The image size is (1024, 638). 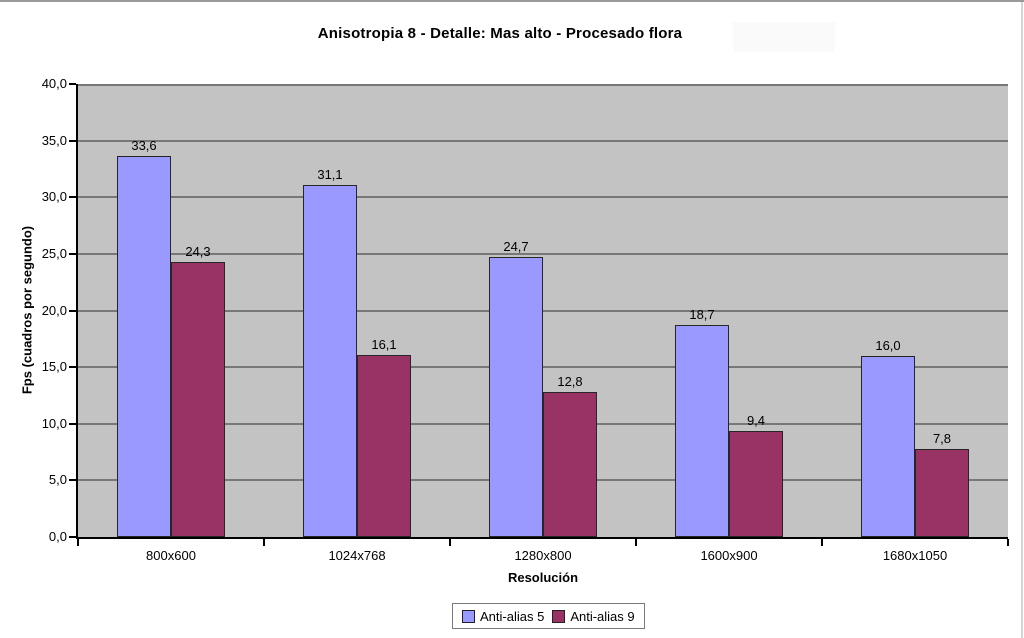 What do you see at coordinates (1022, 320) in the screenshot?
I see `window-right-border` at bounding box center [1022, 320].